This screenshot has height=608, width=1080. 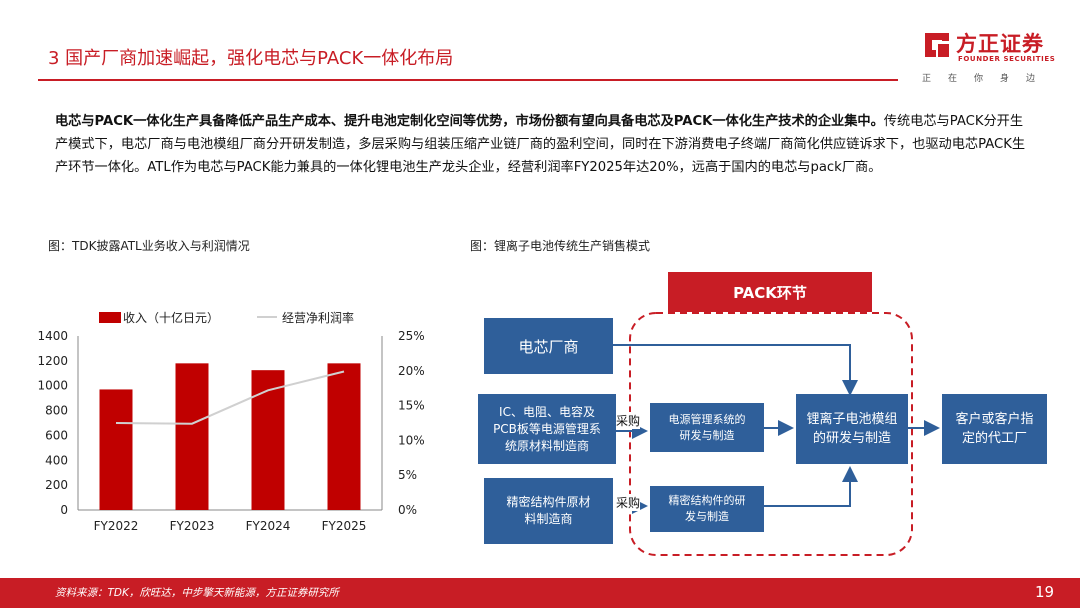 What do you see at coordinates (1000, 44) in the screenshot?
I see `logo-text-cn: 方正证券` at bounding box center [1000, 44].